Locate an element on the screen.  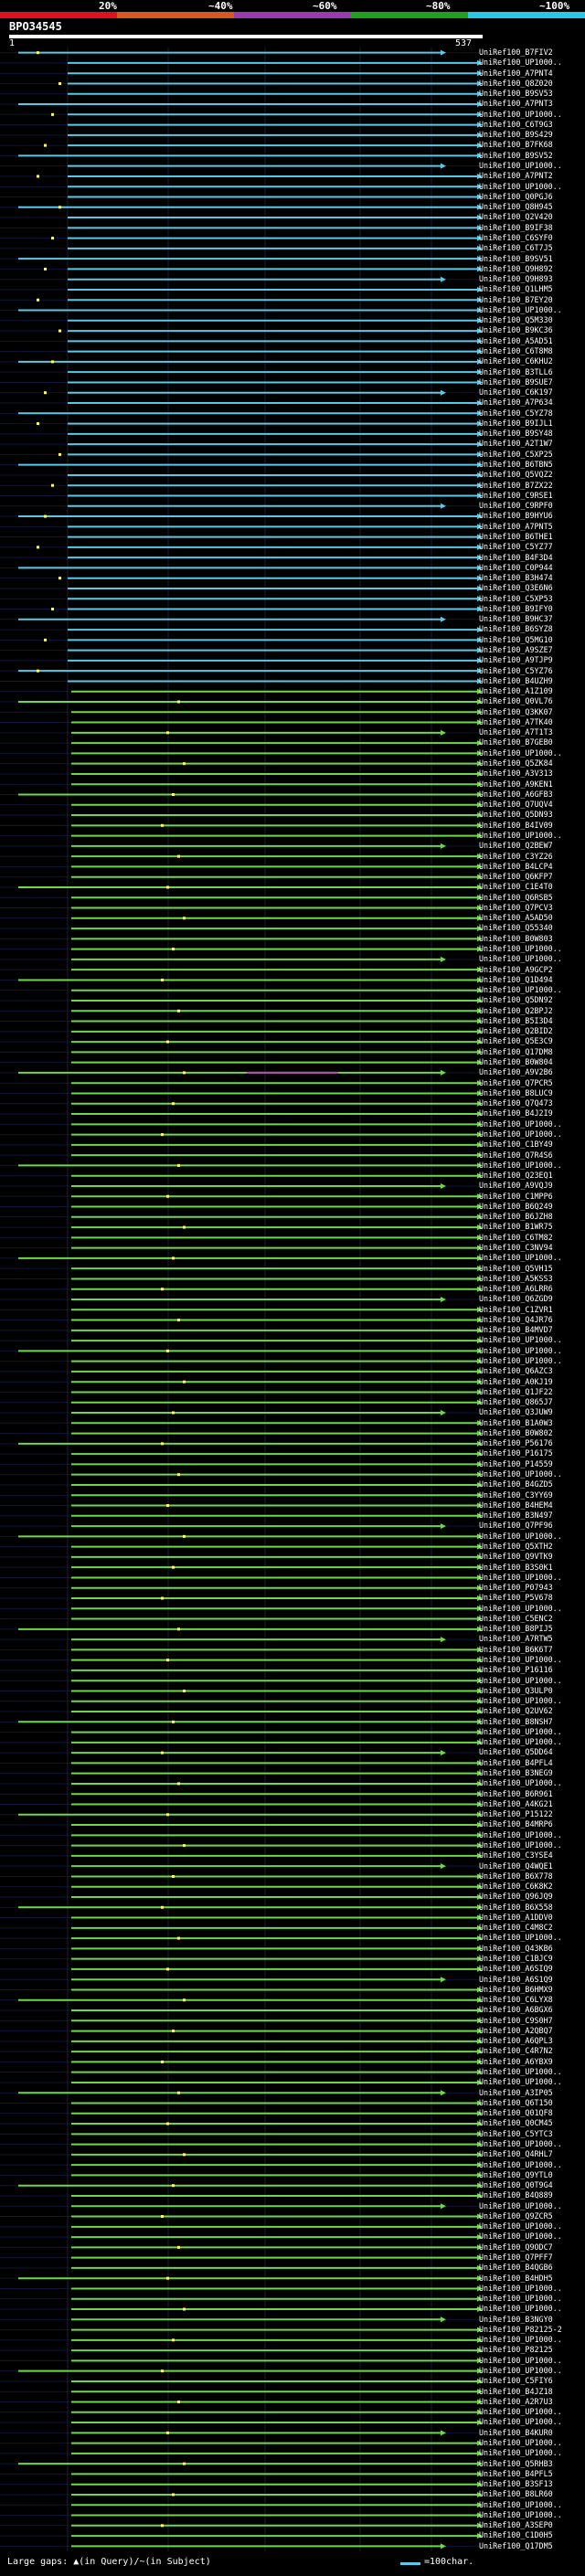
hit-label: UniRef100_A7PNT4 is located at coordinates (516, 73).